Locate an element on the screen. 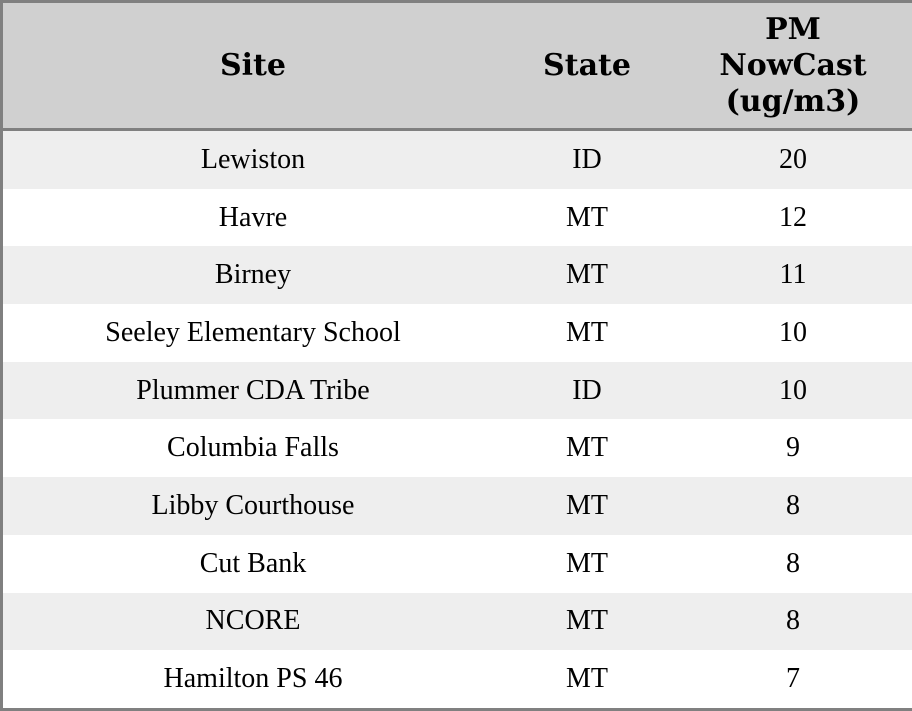 This screenshot has height=711, width=912. table-row: Seeley Elementary School MT 10 is located at coordinates (457, 333).